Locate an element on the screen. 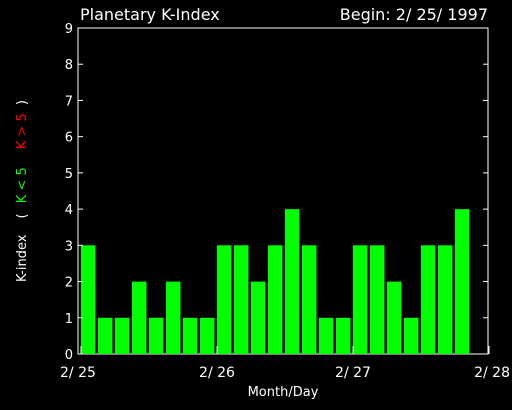 Image resolution: width=512 pixels, height=410 pixels. y-axis-label-open: ( is located at coordinates (22, 215).